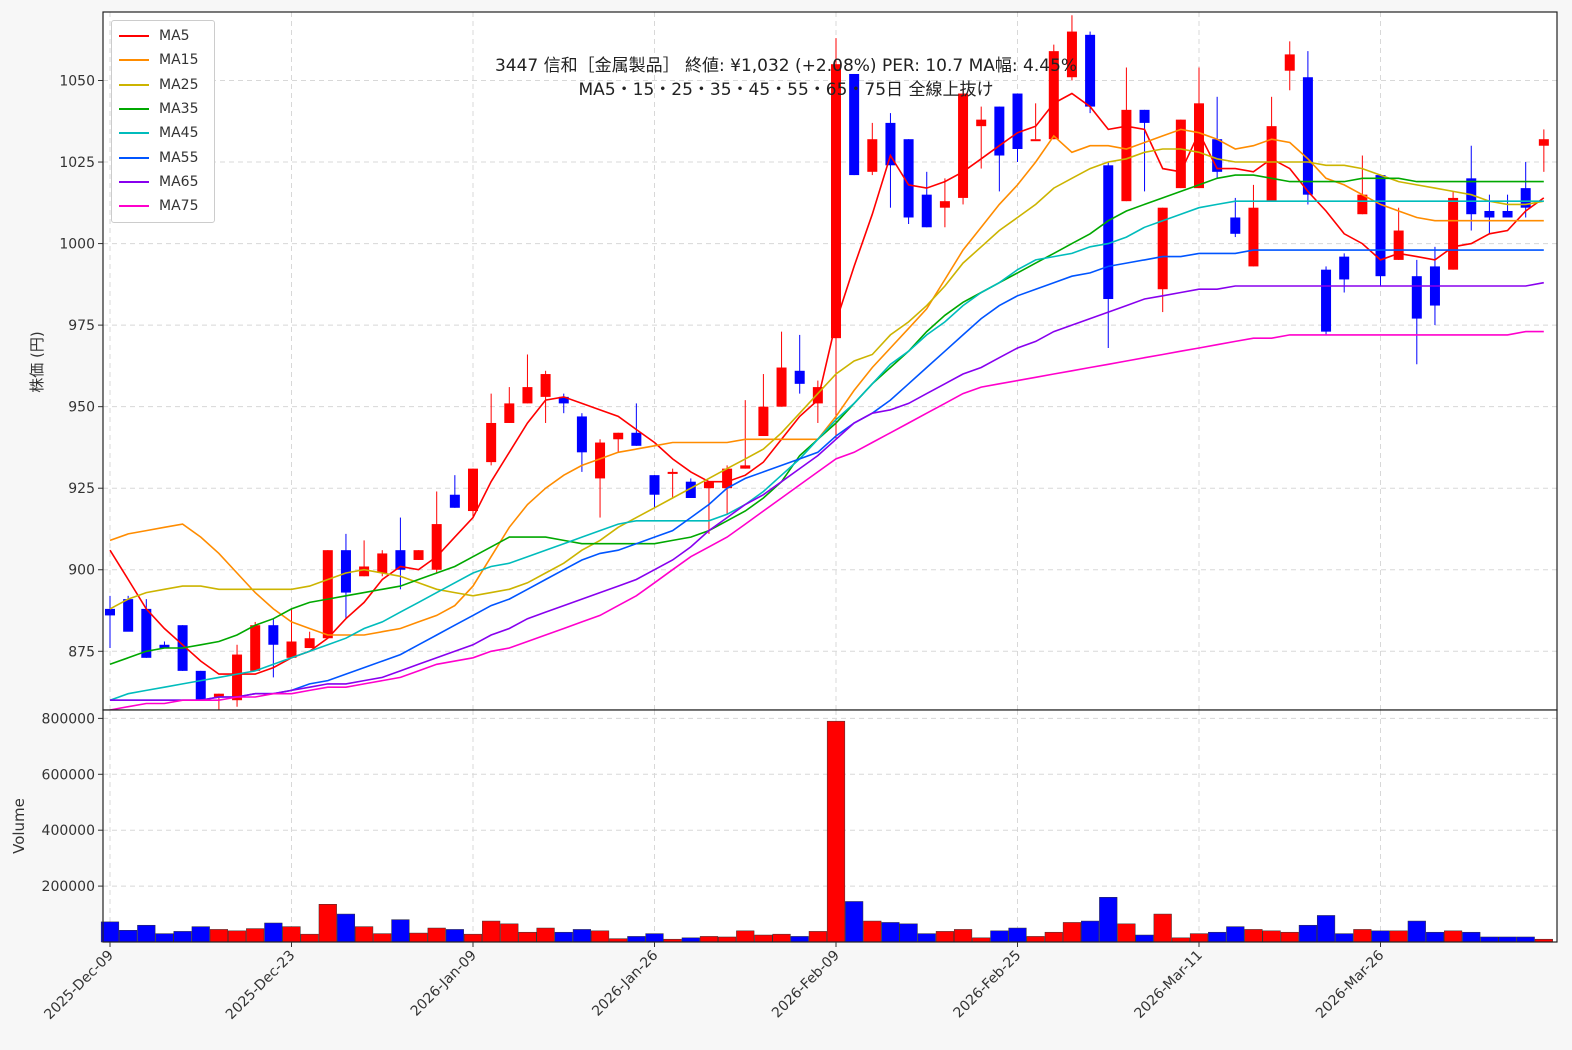 This screenshot has height=1050, width=1572. I want to click on legend-label: MA65, so click(179, 181).